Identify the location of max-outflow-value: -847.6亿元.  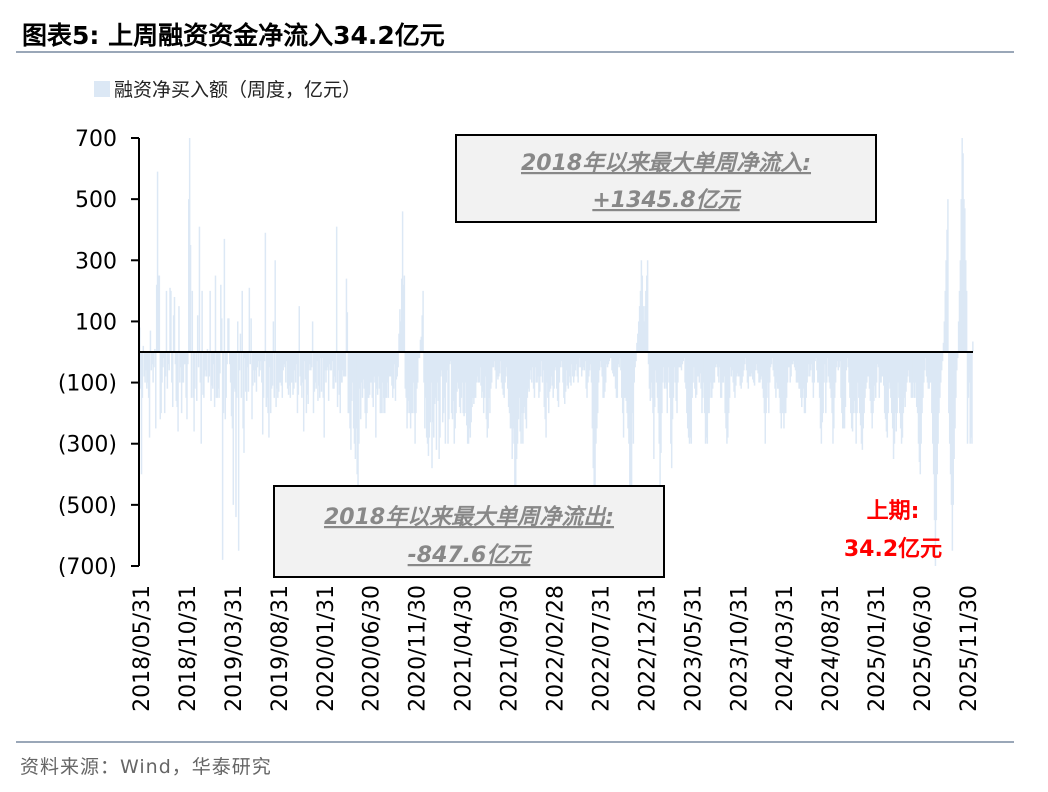
(470, 555).